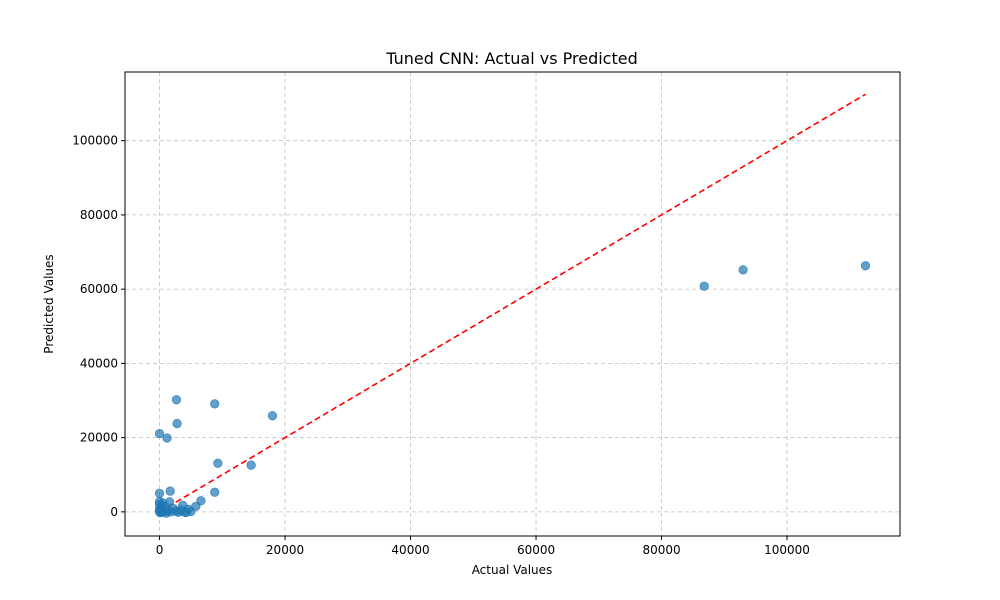 This screenshot has width=1000, height=600. What do you see at coordinates (285, 550) in the screenshot?
I see `x-tick-label: 20000` at bounding box center [285, 550].